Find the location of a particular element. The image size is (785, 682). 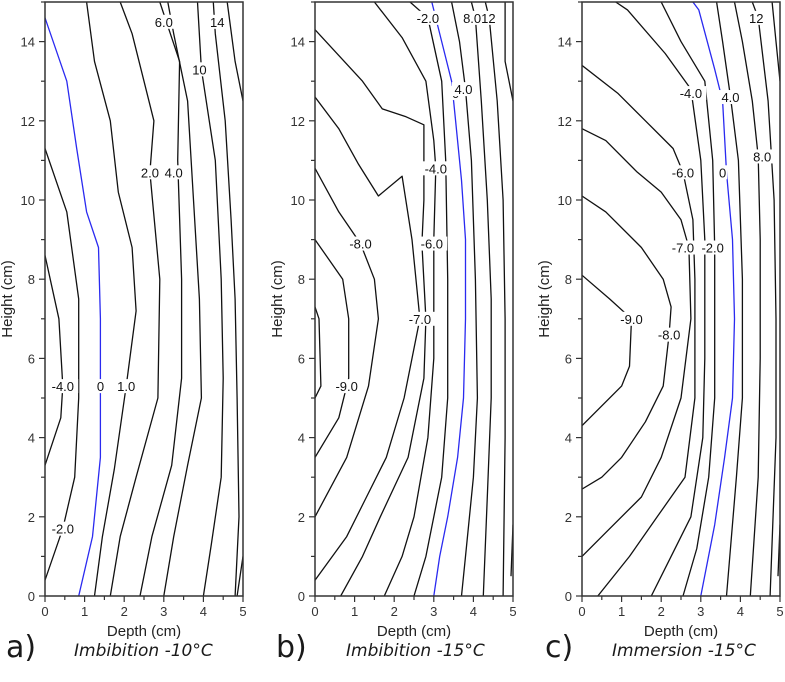

contour-label: 6.0 is located at coordinates (164, 22).